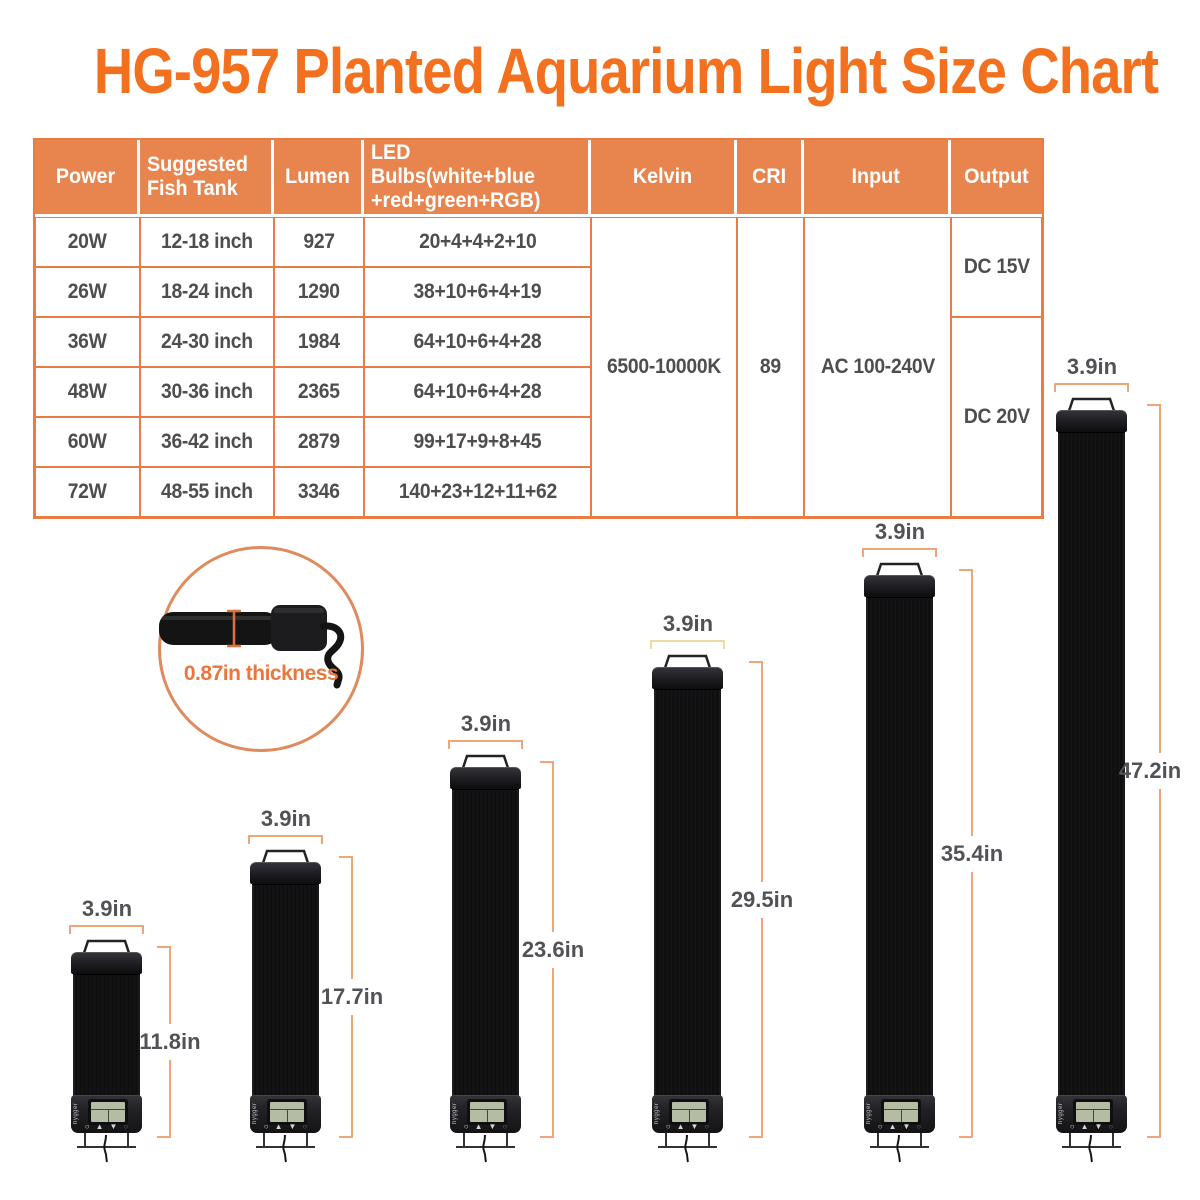  What do you see at coordinates (319, 492) in the screenshot?
I see `cell-lumen: 3346` at bounding box center [319, 492].